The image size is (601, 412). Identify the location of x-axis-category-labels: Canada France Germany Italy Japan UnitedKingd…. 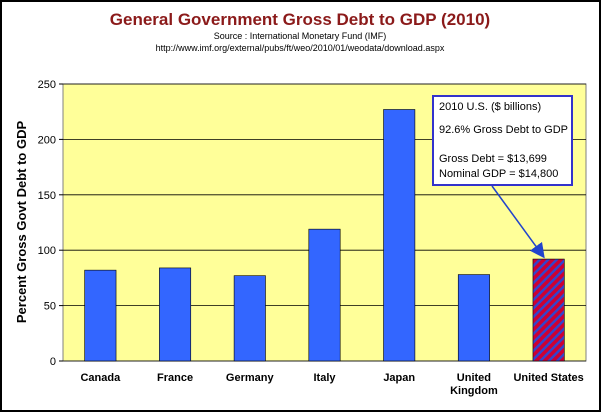
(331, 384).